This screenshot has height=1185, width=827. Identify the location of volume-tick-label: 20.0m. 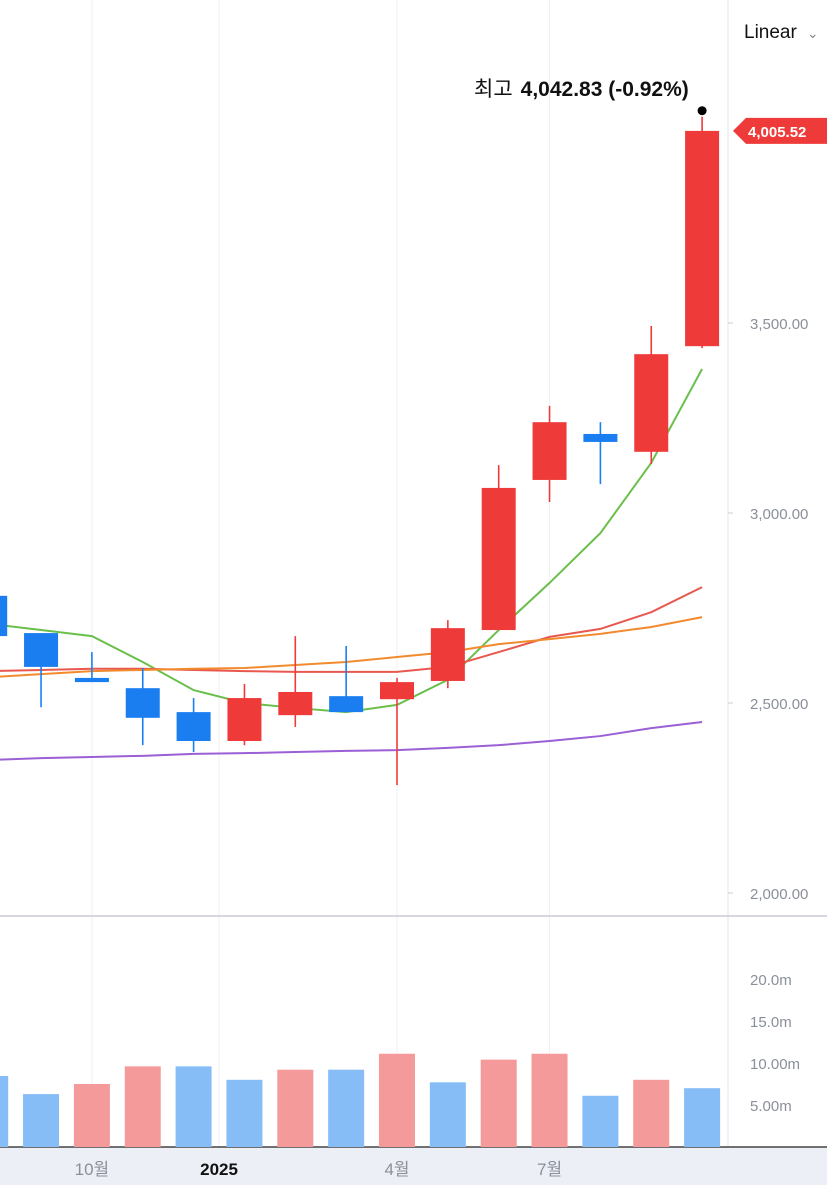
(771, 980).